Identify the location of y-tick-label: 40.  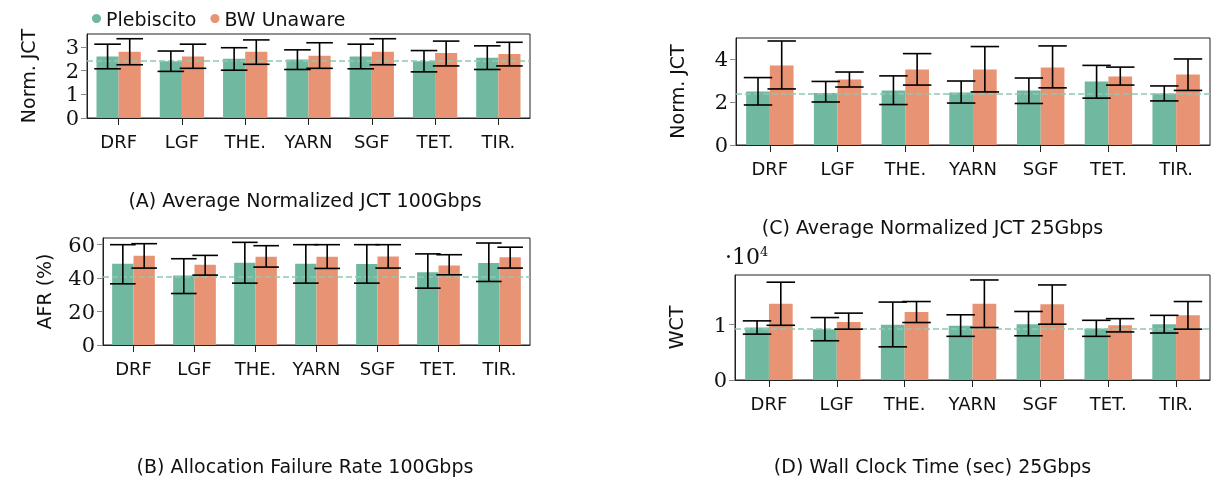
(81, 278).